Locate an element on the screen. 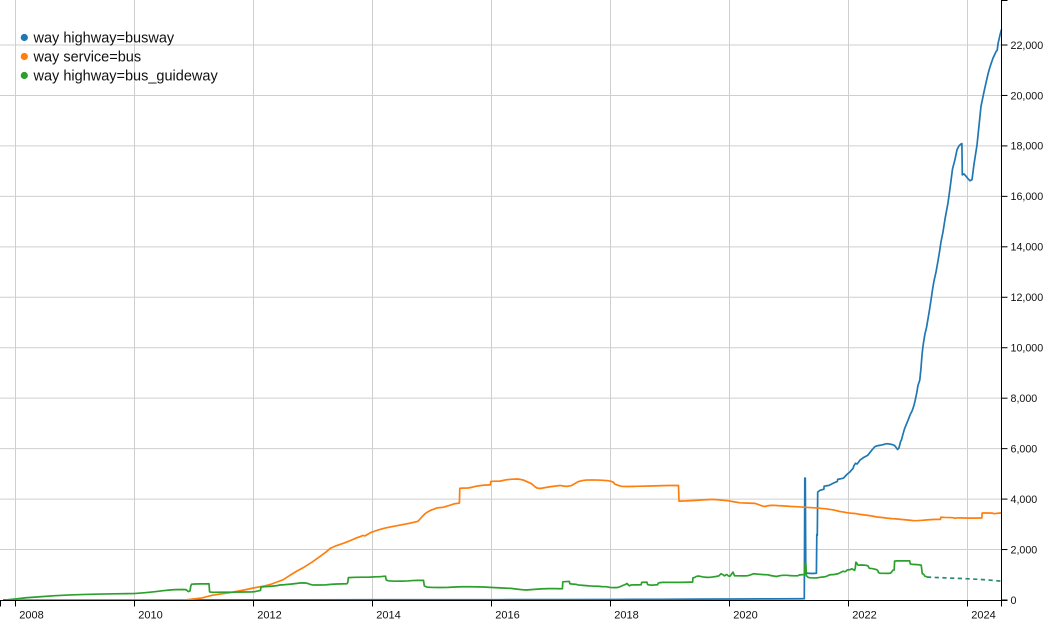 This screenshot has height=621, width=1045. svg-text: 10,000 is located at coordinates (1027, 349).